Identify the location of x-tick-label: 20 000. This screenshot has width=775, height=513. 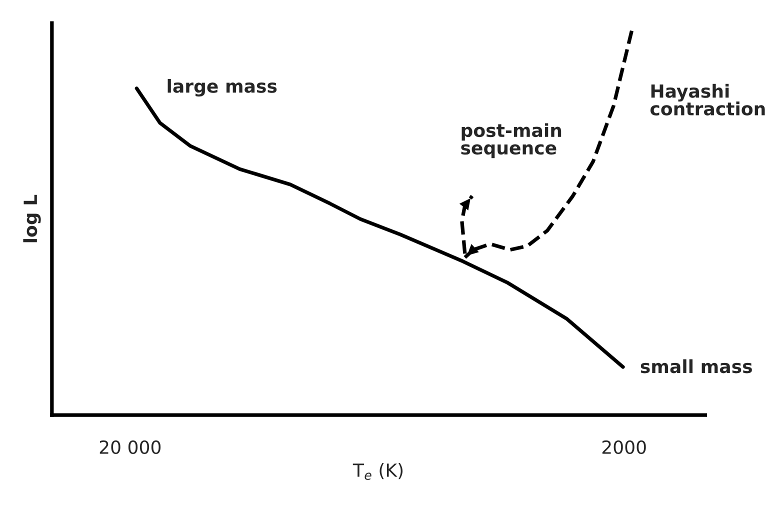
(130, 447).